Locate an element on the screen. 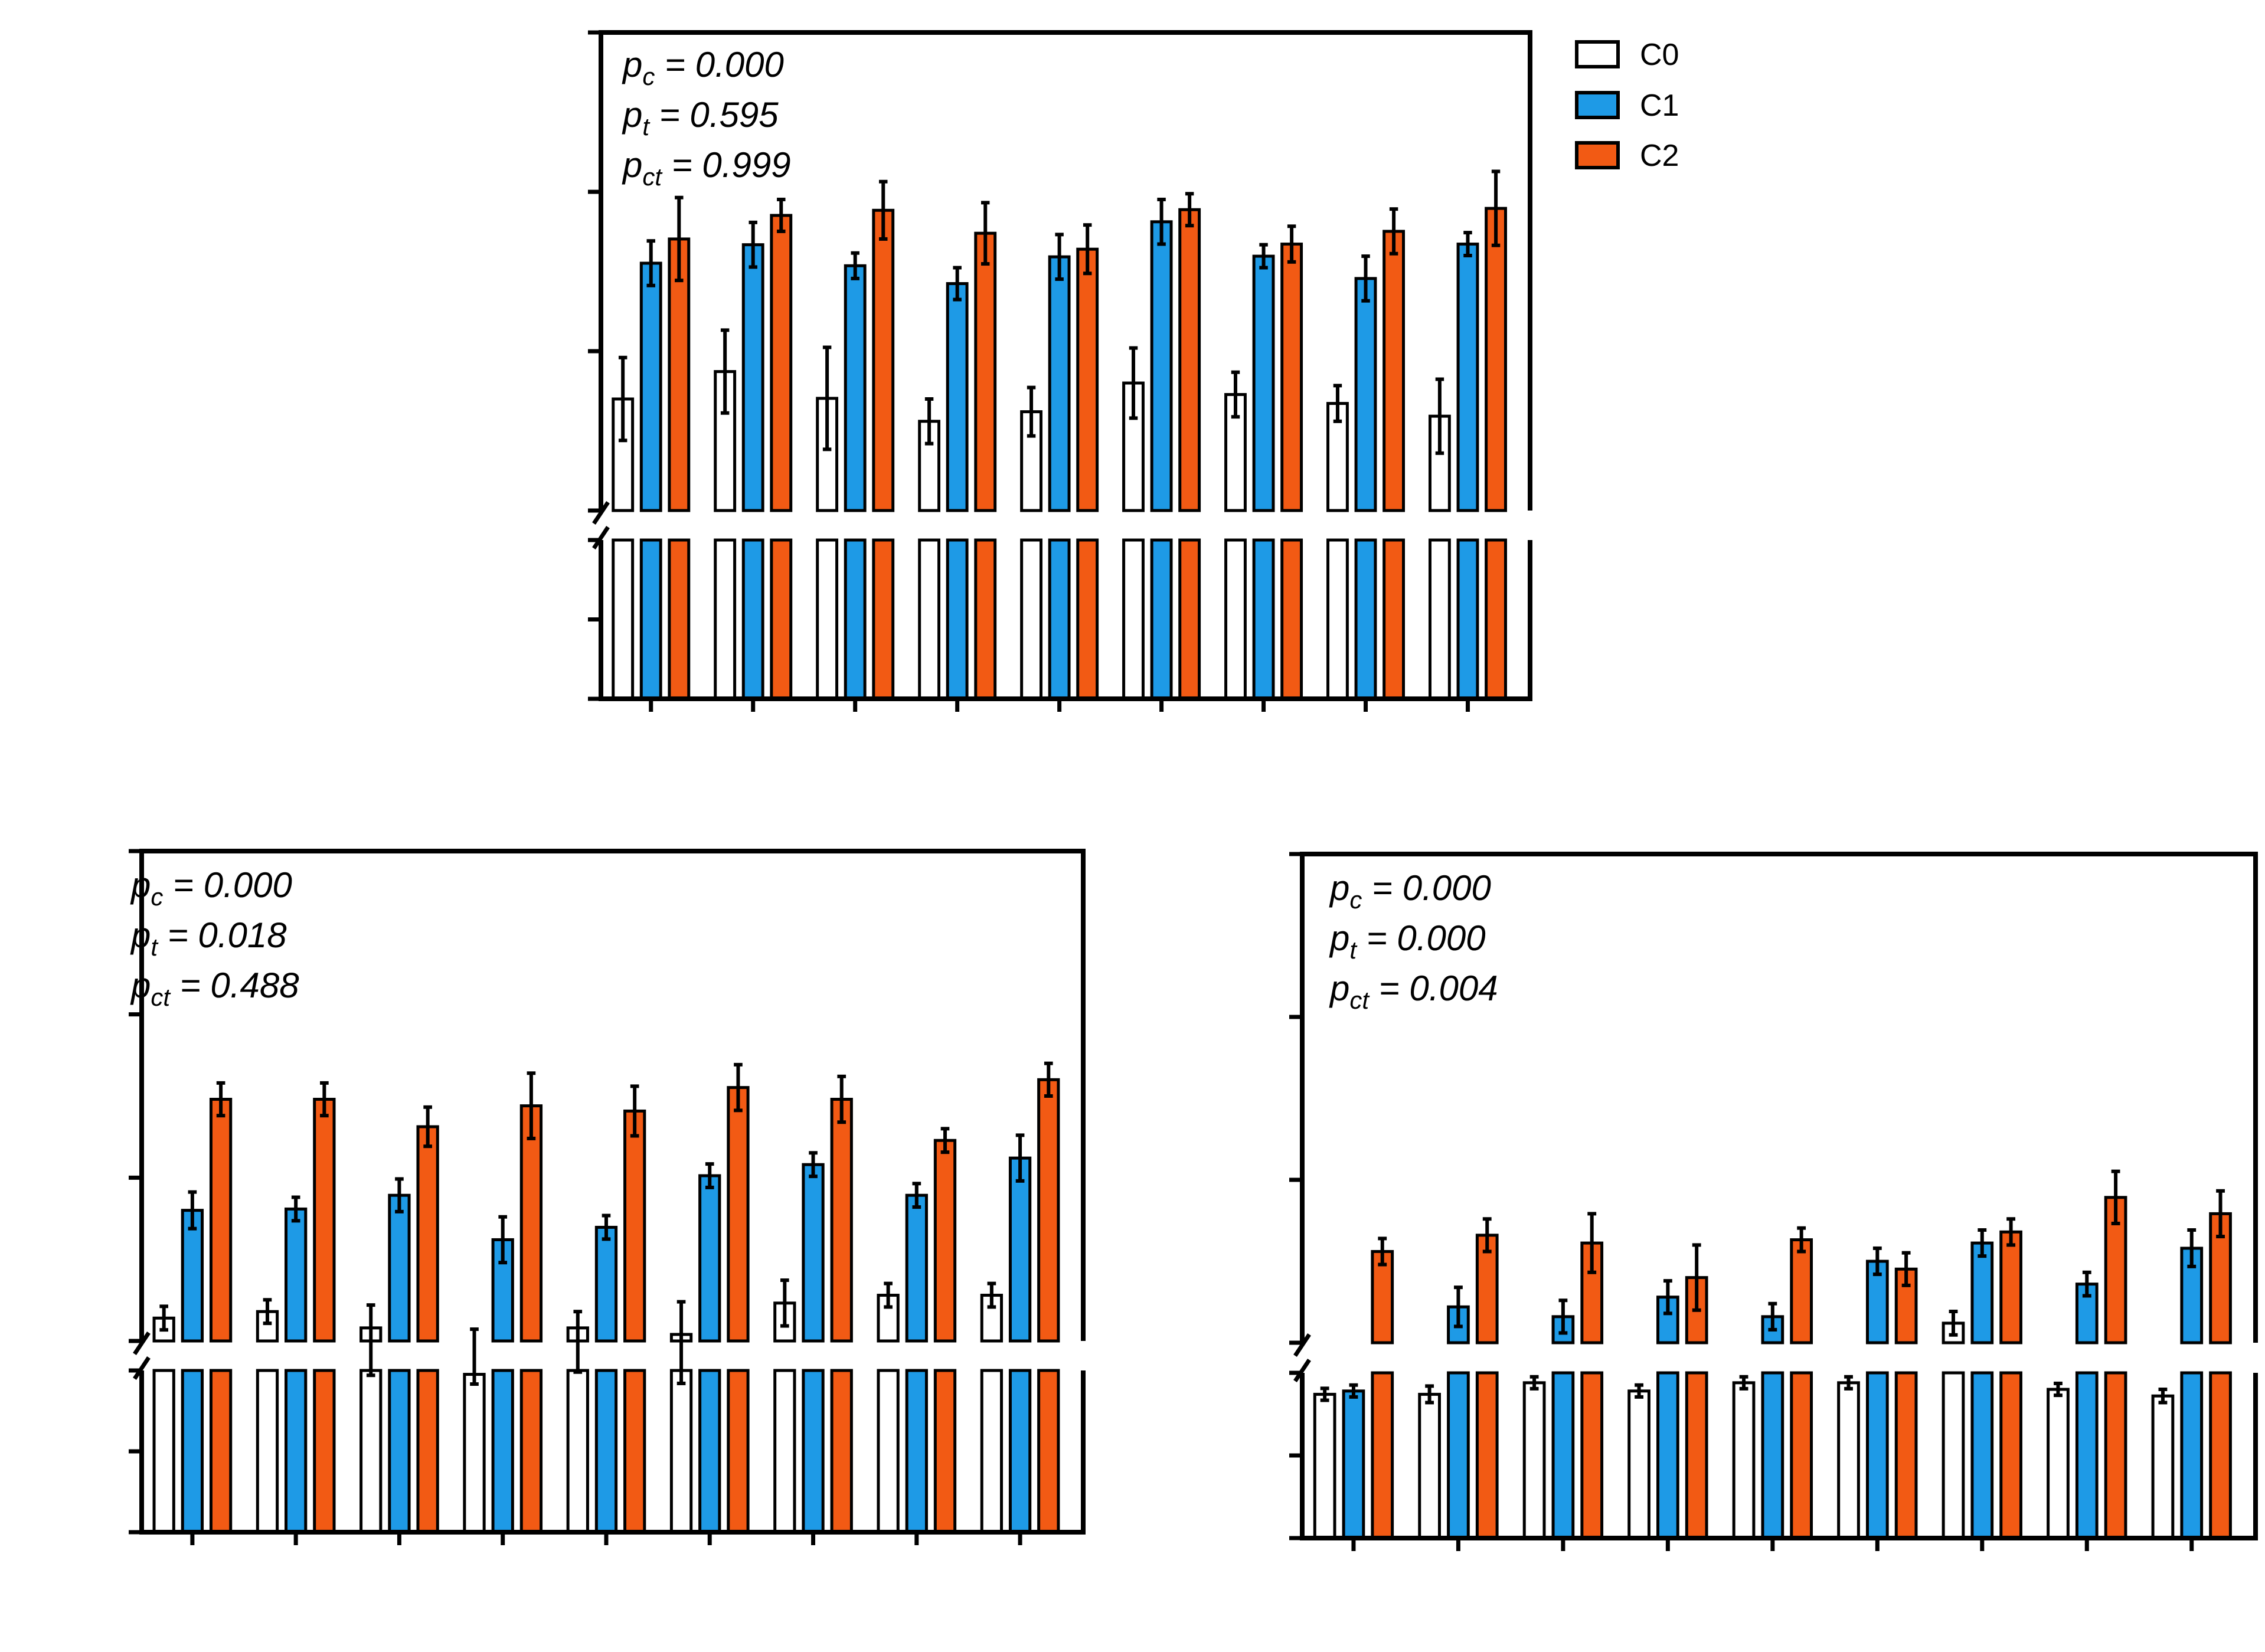 The image size is (2265, 1652). bar-upper-c1-t2 is located at coordinates (855, 388).